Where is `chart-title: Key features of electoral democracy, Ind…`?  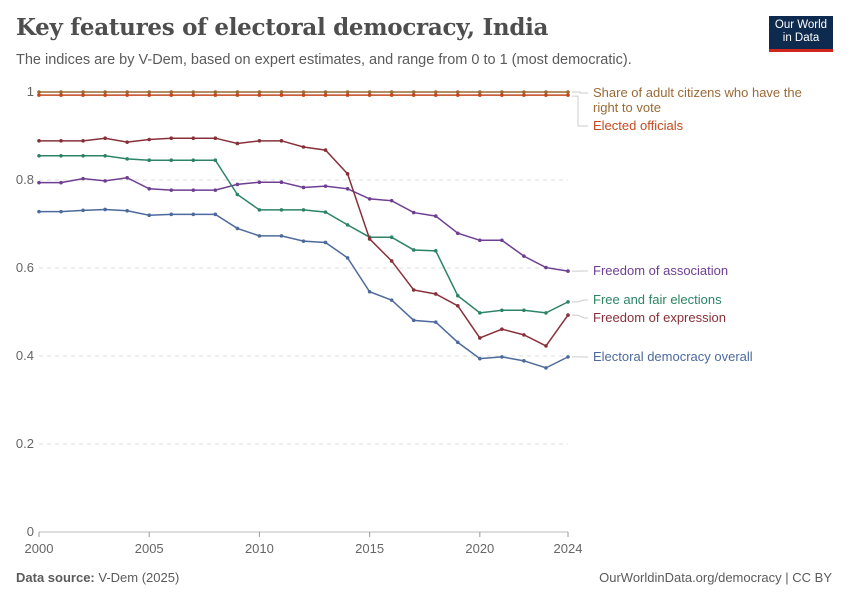
chart-title: Key features of electoral democracy, Ind… is located at coordinates (282, 27).